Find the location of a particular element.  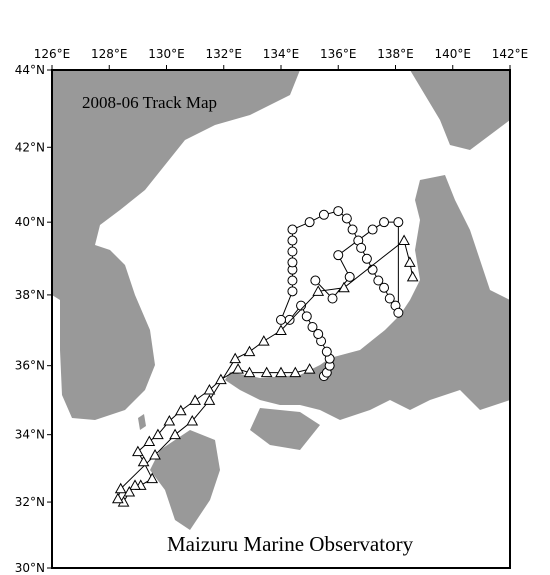

map-title: 2008-06 Track Map is located at coordinates (149, 102).